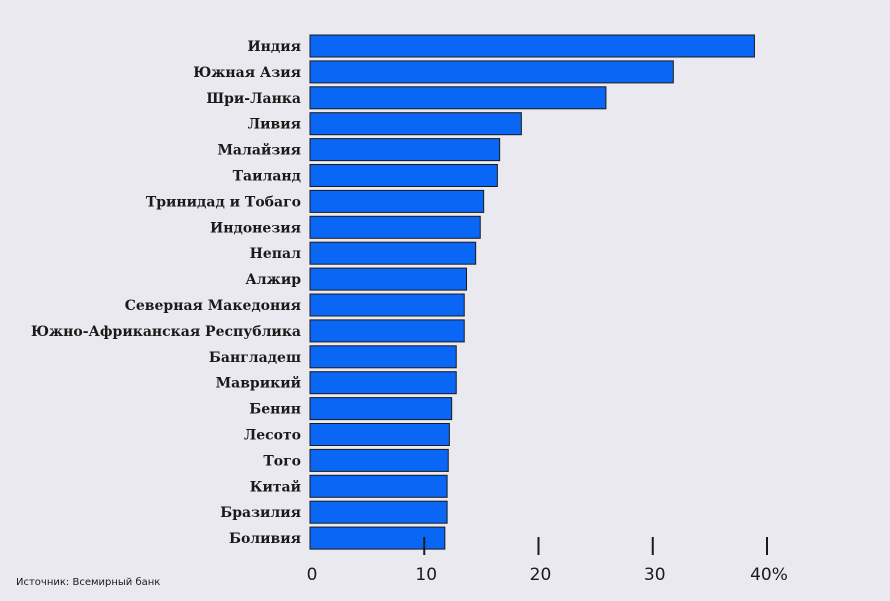  What do you see at coordinates (88, 582) in the screenshot?
I see `source-note: Источник: Всемирный банк` at bounding box center [88, 582].